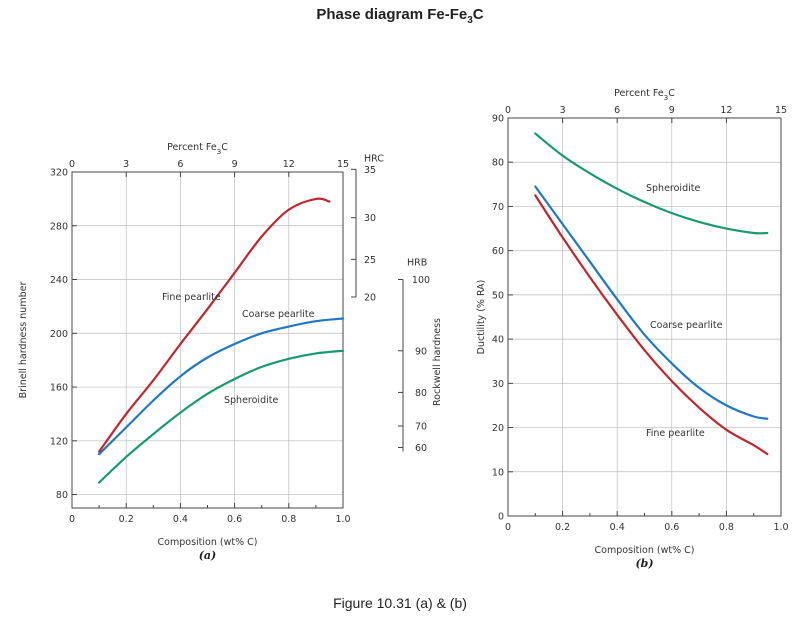 The image size is (800, 625). Describe the element at coordinates (421, 280) in the screenshot. I see `hrb-tick-label: 100` at that location.